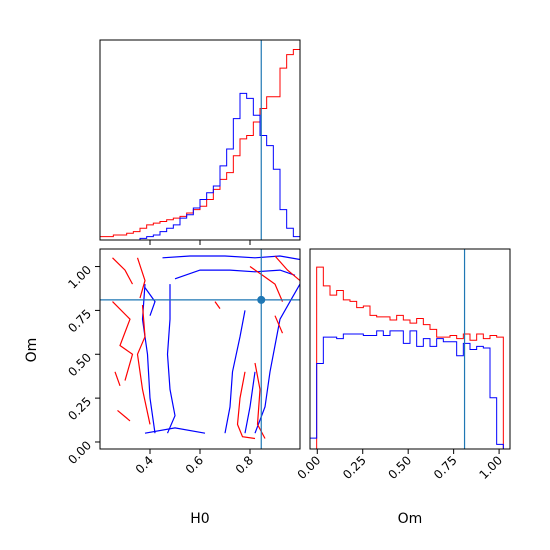  I want to click on om-tick-label: 0.25, so click(79, 408).